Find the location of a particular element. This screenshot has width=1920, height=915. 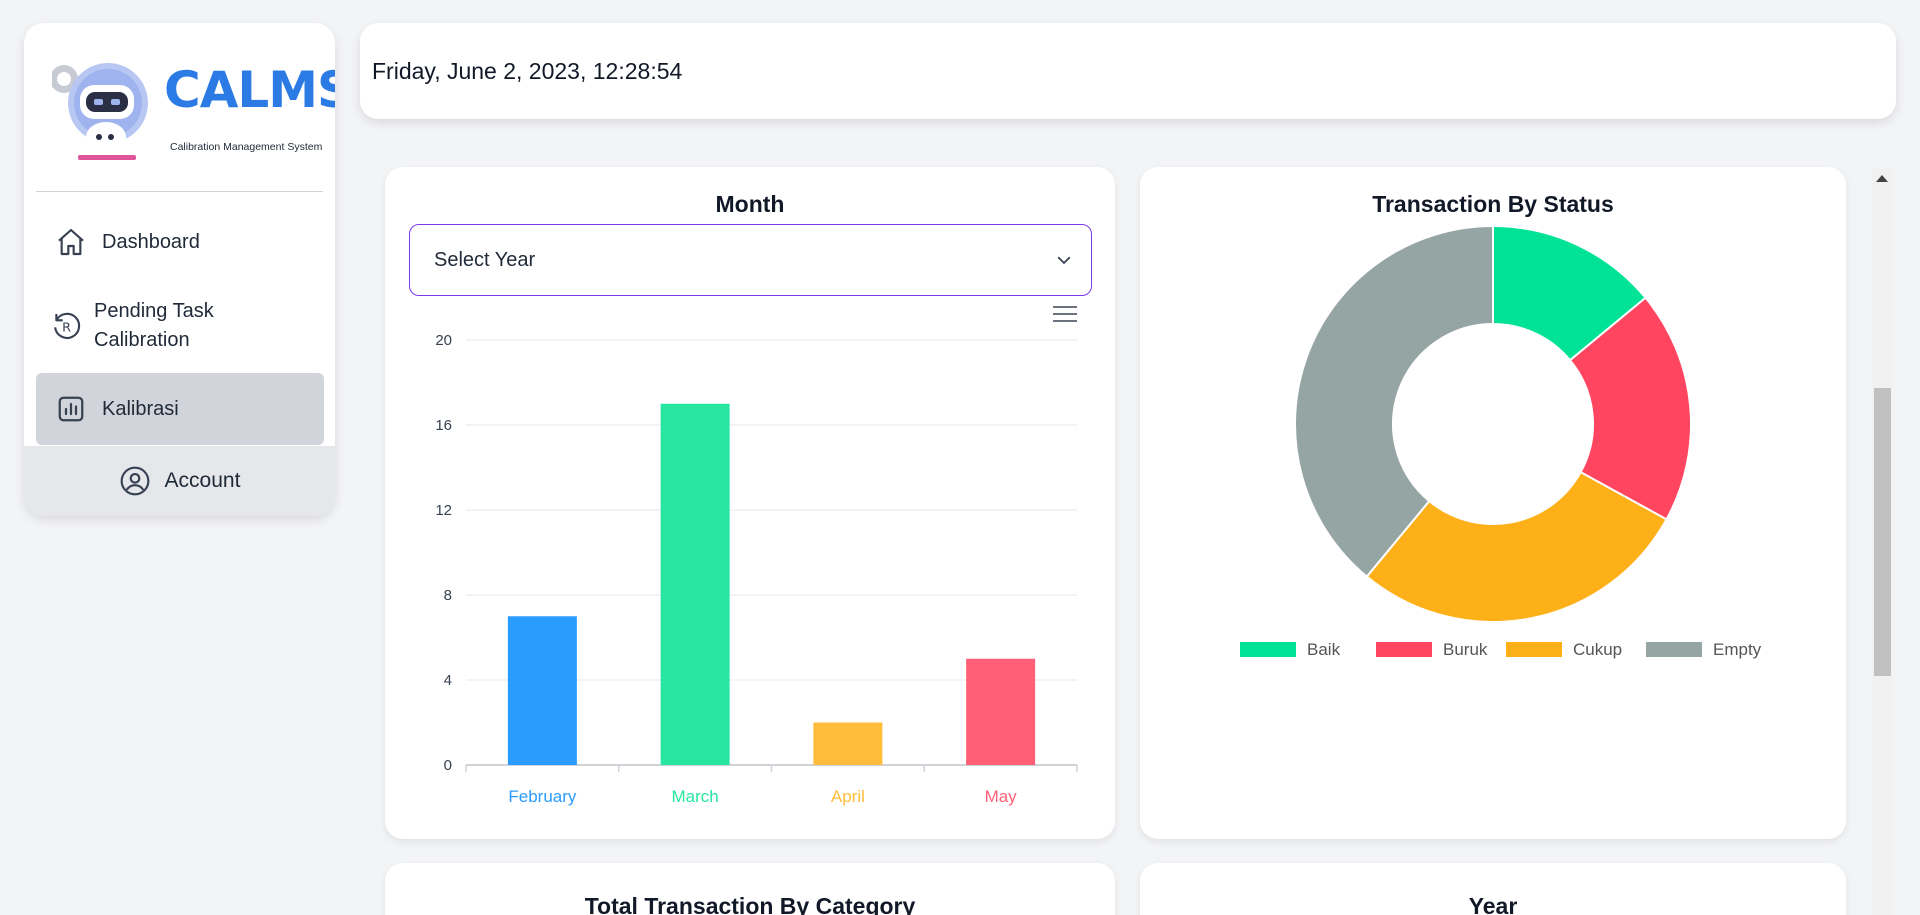

y-tick-label: 4 is located at coordinates (448, 680).